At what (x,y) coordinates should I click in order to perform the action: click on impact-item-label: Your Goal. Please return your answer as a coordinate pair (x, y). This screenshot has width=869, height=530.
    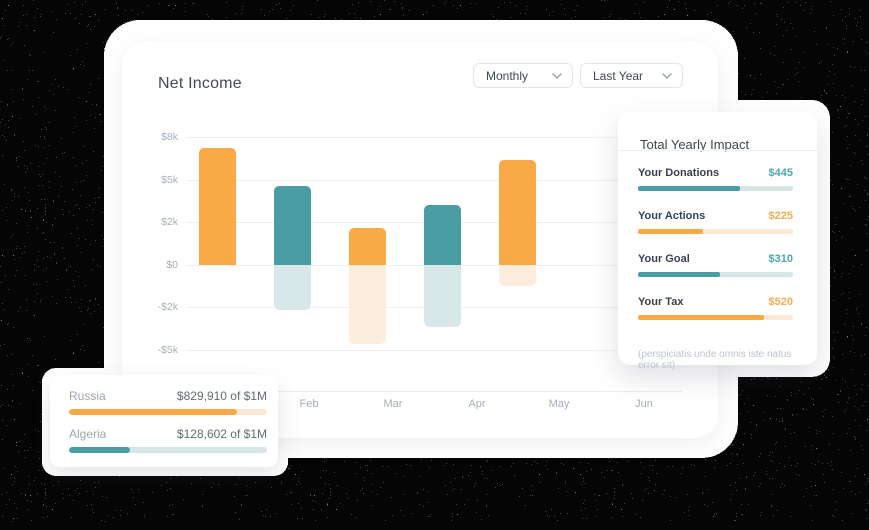
    Looking at the image, I should click on (664, 259).